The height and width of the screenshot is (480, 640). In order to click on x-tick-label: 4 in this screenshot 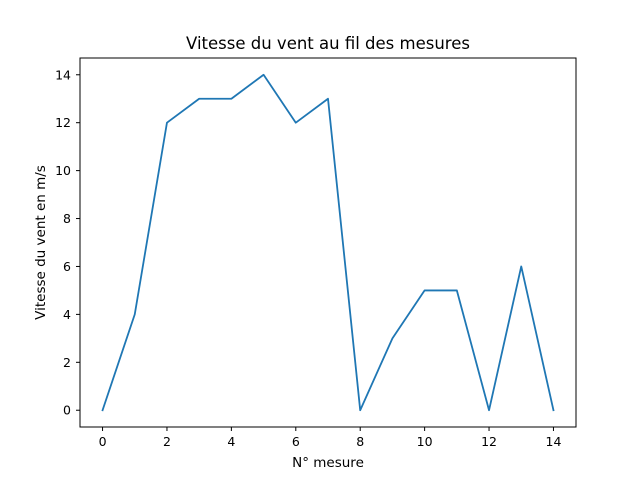, I will do `click(231, 441)`.